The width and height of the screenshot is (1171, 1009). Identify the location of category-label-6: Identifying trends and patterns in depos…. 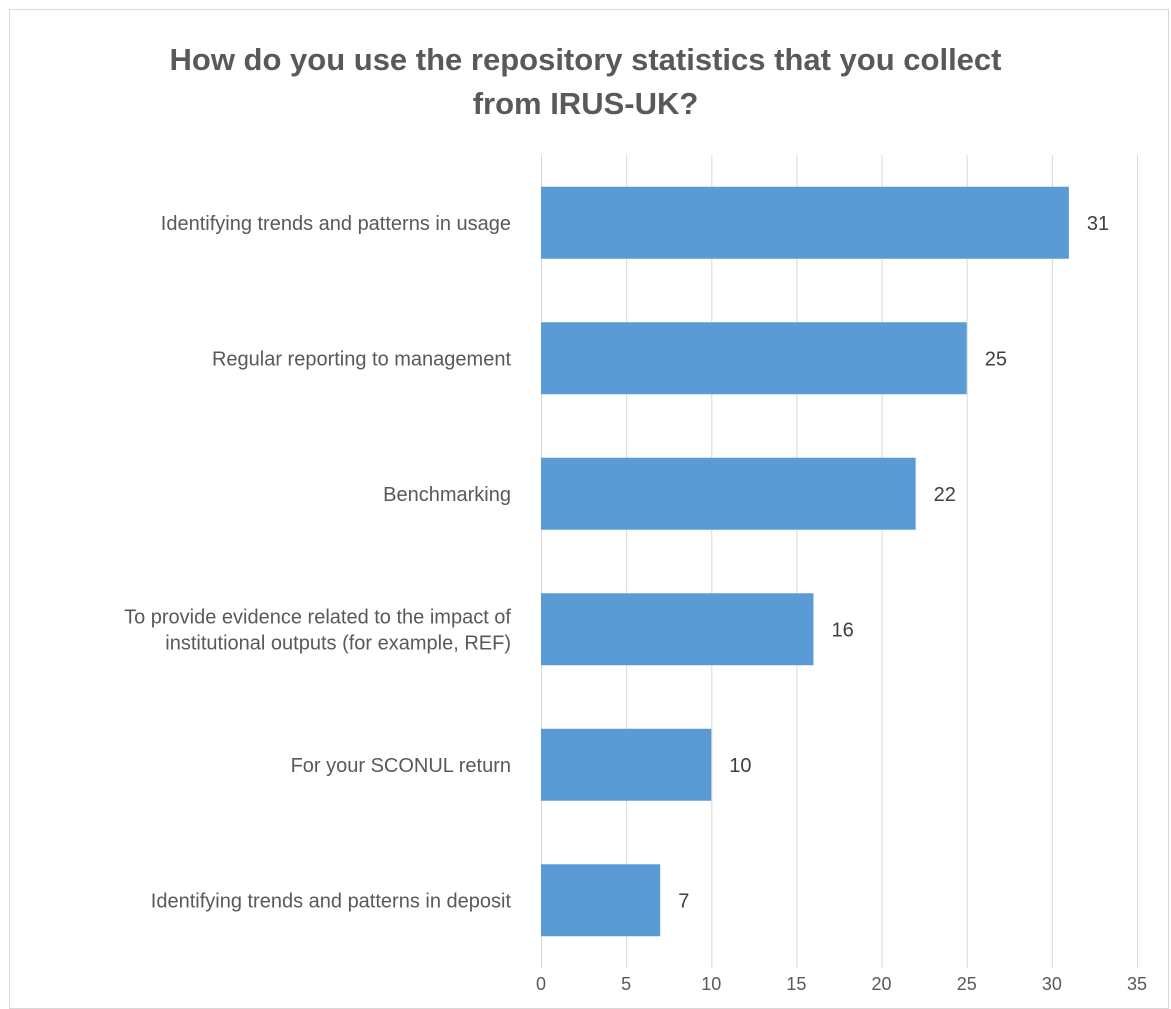
(331, 901).